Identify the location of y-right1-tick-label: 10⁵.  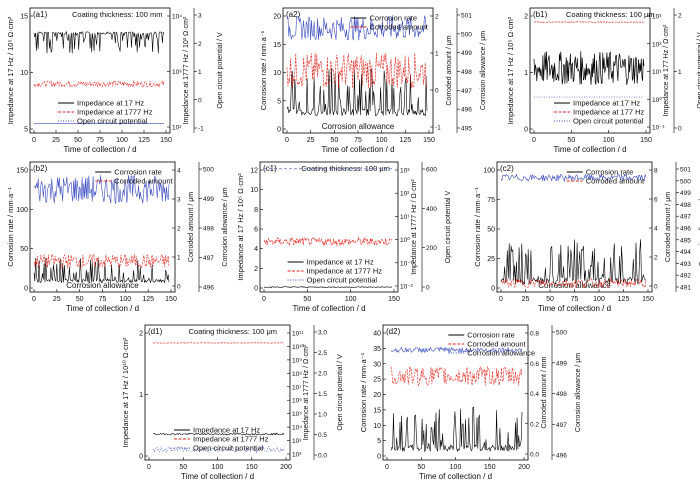
(297, 414).